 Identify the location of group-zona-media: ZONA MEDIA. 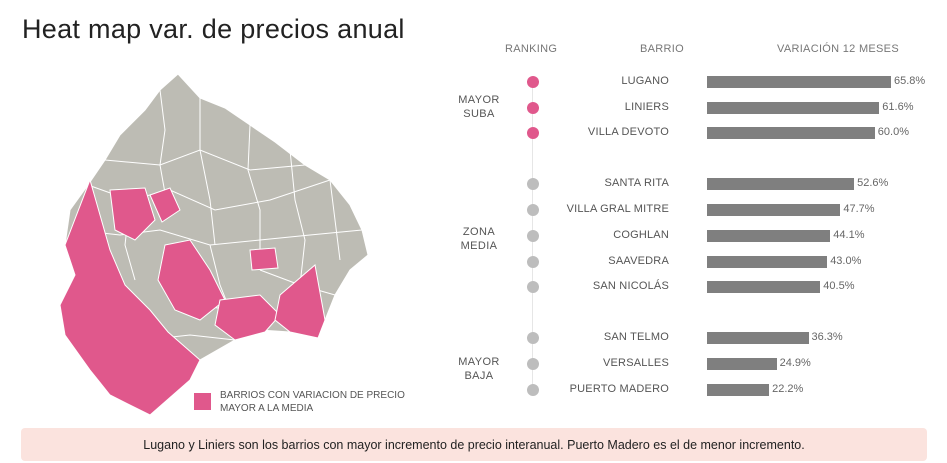
(479, 239).